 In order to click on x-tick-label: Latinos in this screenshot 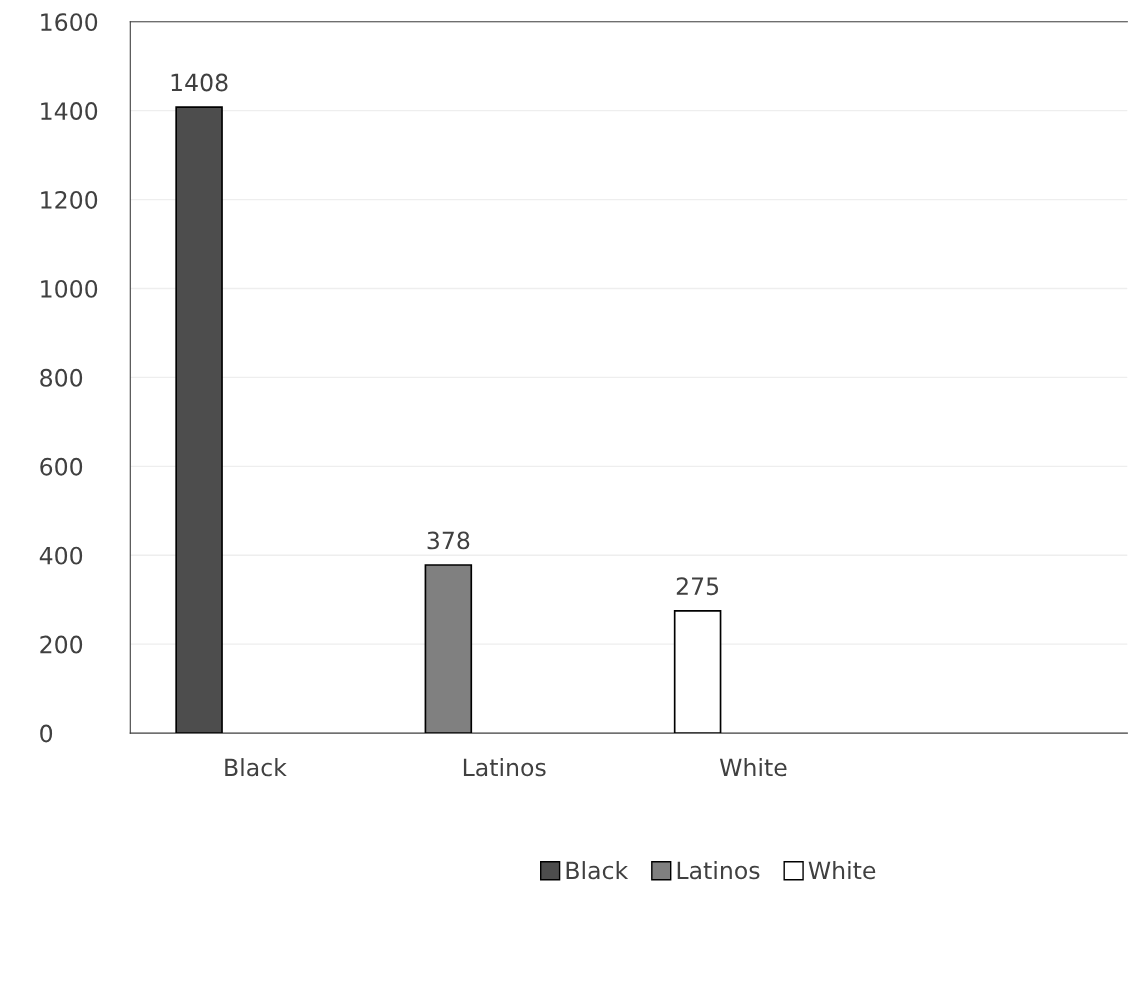, I will do `click(504, 767)`.